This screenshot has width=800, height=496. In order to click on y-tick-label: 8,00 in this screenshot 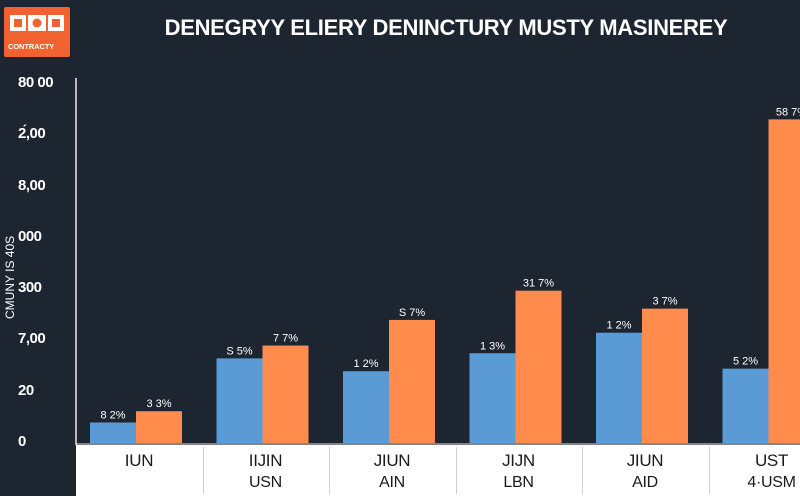, I will do `click(32, 185)`.